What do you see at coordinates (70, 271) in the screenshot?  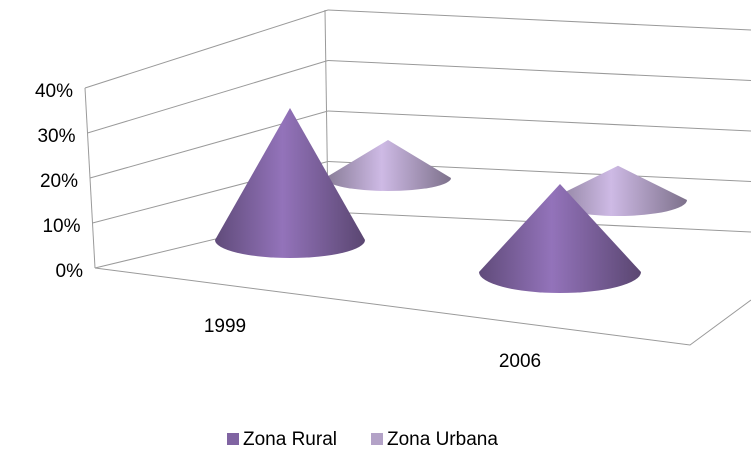 I see `y-tick-label: 0%` at bounding box center [70, 271].